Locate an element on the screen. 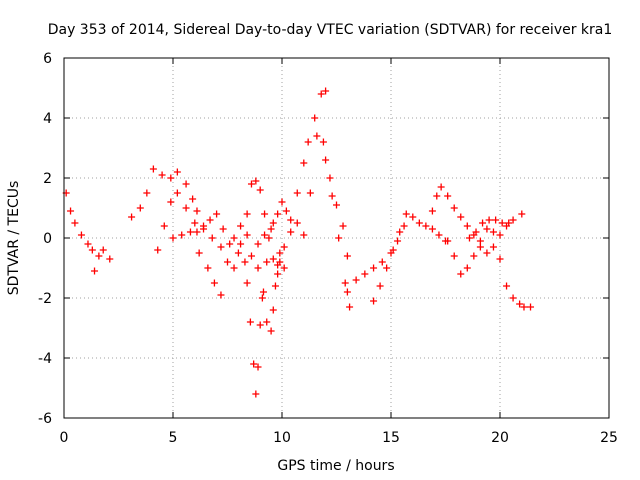 The image size is (640, 480). series-trace-f is located at coordinates (234, 238).